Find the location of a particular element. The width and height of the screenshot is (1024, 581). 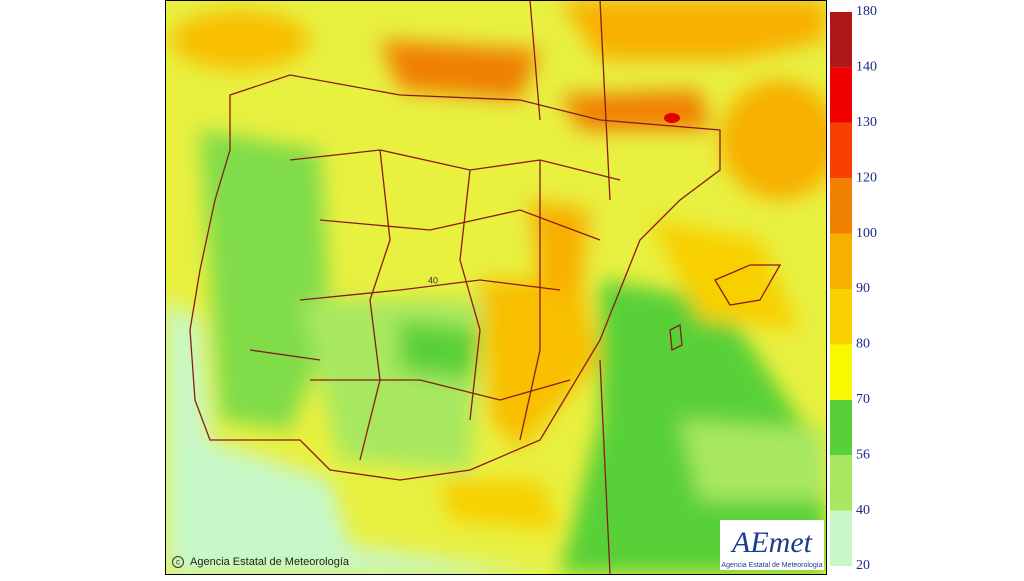

logo-name: AEmet is located at coordinates (771, 542).